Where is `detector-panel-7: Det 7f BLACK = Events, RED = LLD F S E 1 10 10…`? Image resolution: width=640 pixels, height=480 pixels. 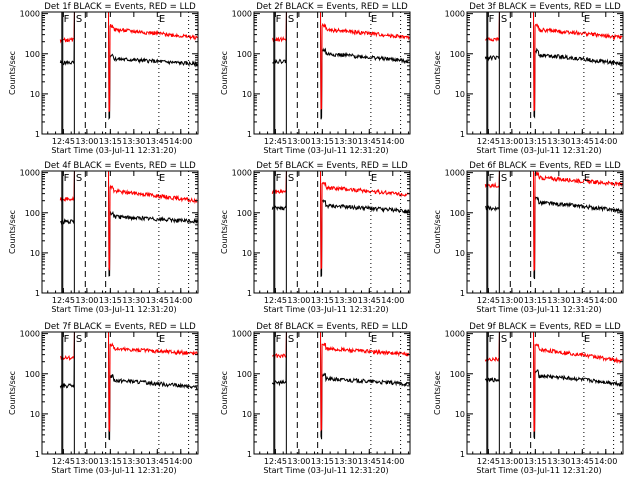
detector-panel-7: Det 7f BLACK = Events, RED = LLD F S E 1 10 10… is located at coordinates (103, 398).